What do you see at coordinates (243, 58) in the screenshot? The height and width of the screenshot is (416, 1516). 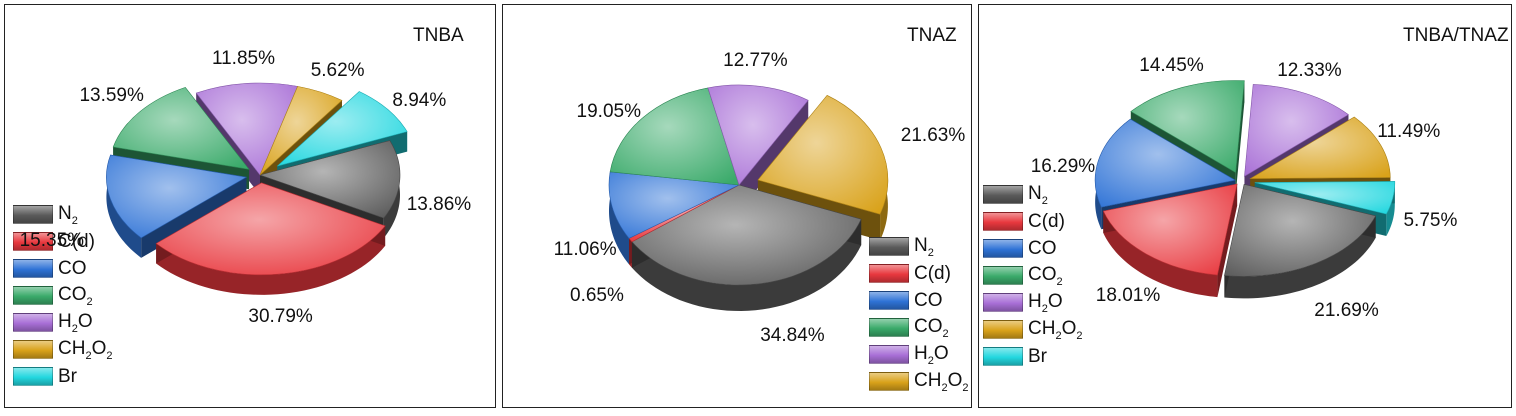 I see `data-label: 11.85%` at bounding box center [243, 58].